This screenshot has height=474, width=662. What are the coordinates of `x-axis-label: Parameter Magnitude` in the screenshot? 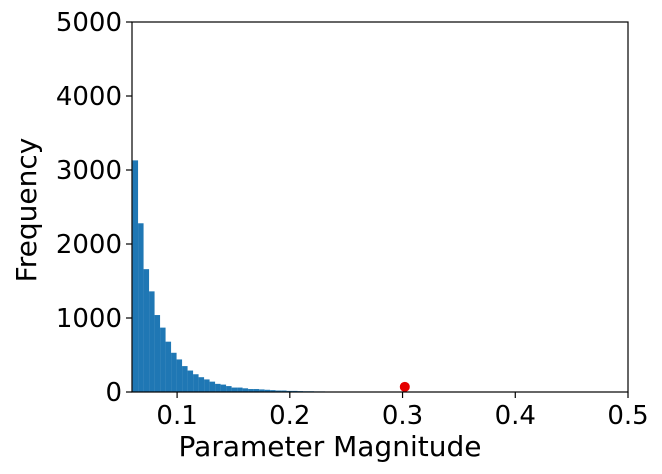 It's located at (330, 446).